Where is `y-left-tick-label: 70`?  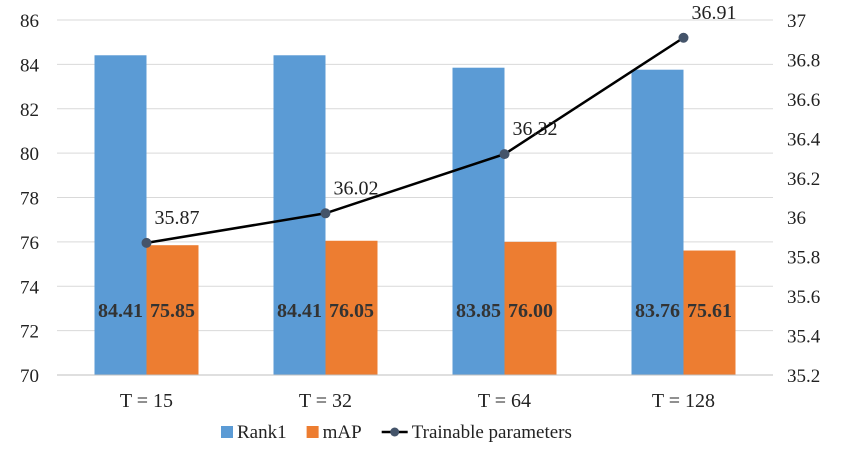 y-left-tick-label: 70 is located at coordinates (29, 376).